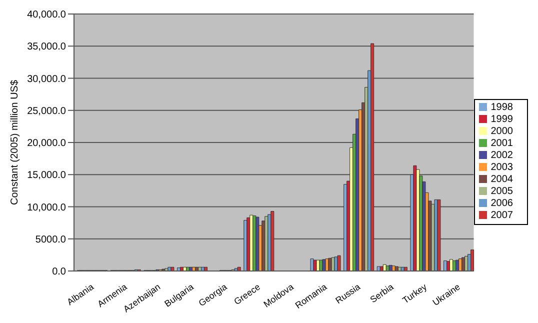 This screenshot has width=538, height=323. I want to click on y-tick-label: 25,000.0, so click(46, 111).